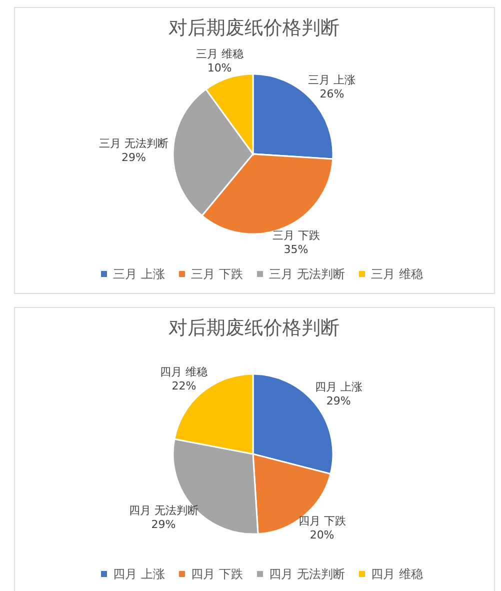  Describe the element at coordinates (217, 274) in the screenshot. I see `legend-label: 三月 下跌` at that location.